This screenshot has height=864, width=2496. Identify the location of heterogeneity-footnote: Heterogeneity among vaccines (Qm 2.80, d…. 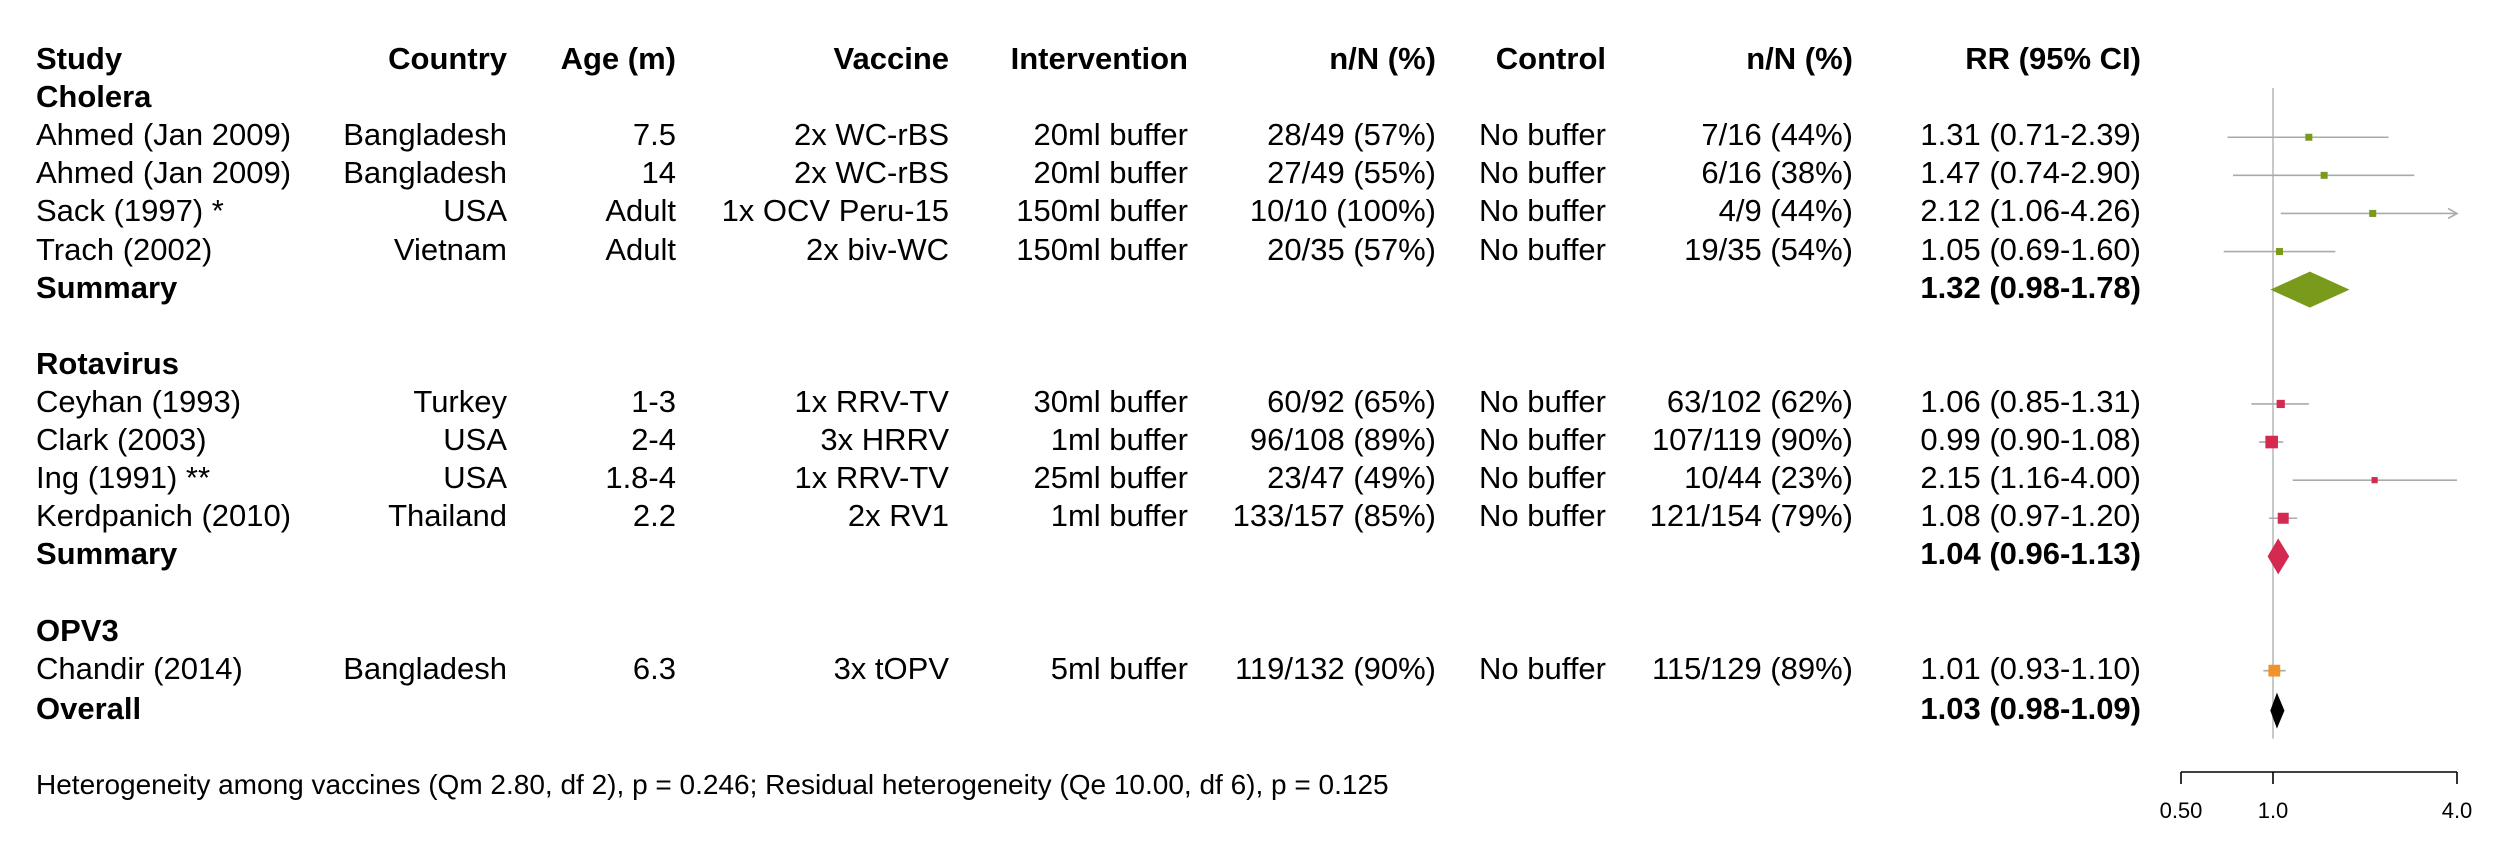
(712, 784).